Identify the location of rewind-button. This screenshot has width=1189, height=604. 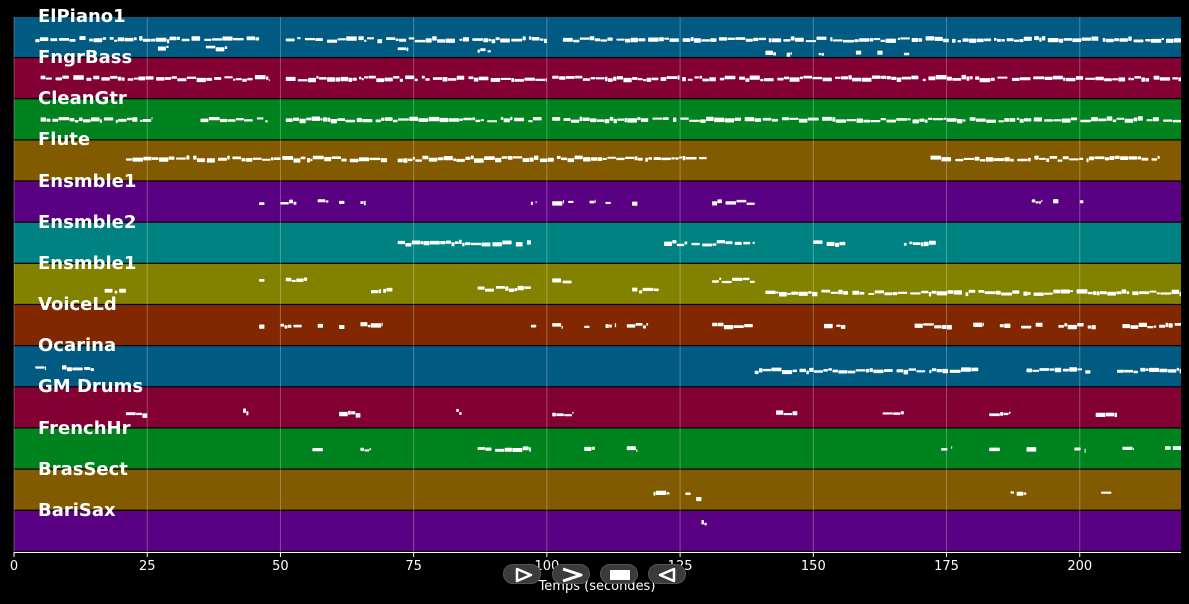
(667, 574).